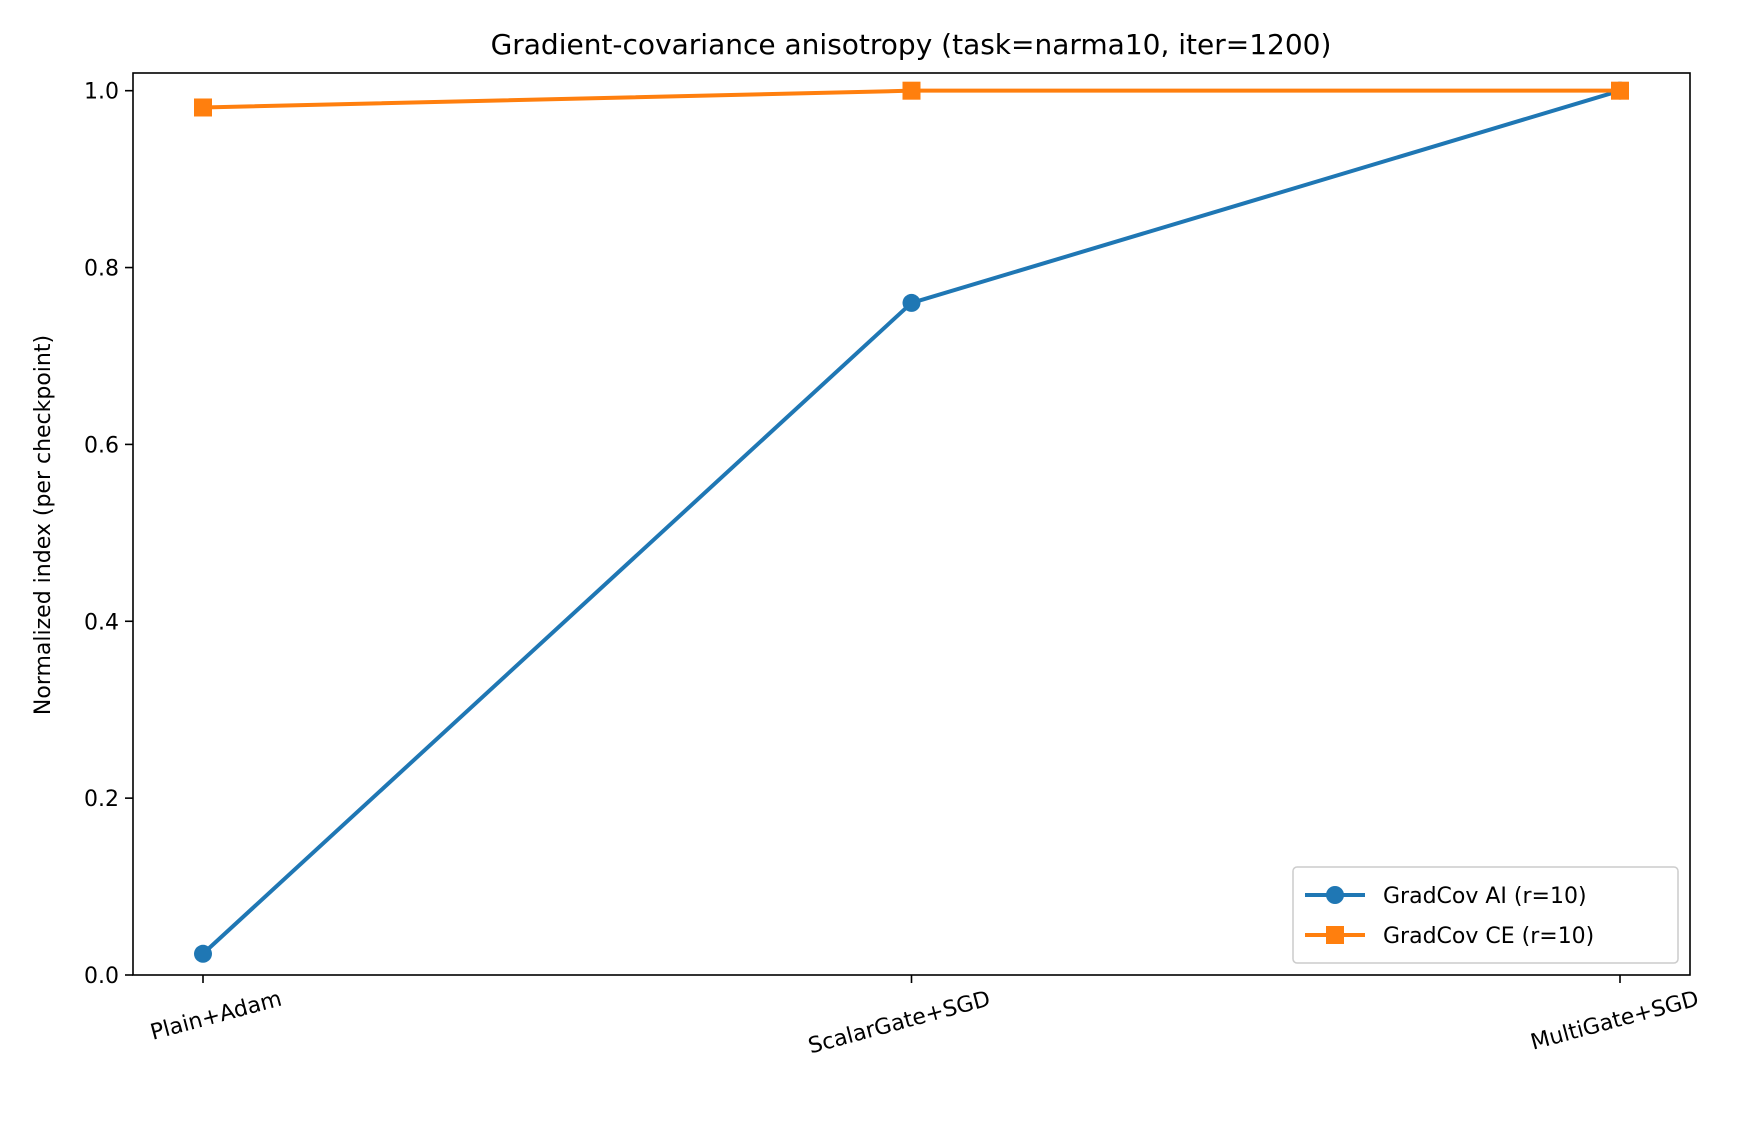 This screenshot has height=1125, width=1760. I want to click on y-tick-label: 0.2, so click(101, 799).